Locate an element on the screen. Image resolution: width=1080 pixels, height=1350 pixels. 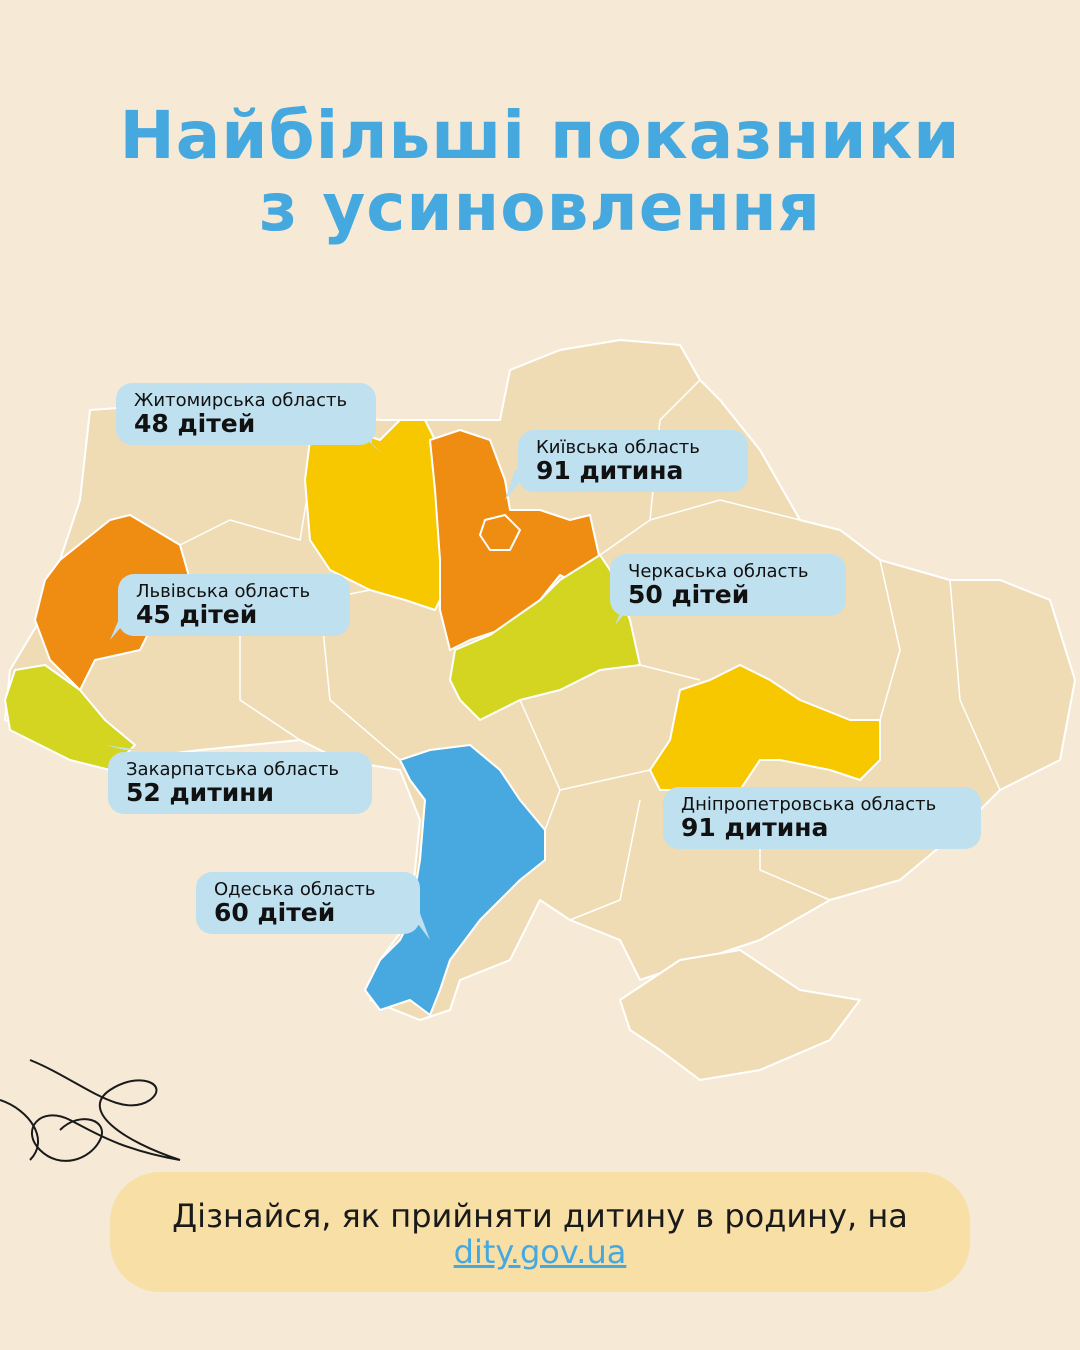
signature-scribble is located at coordinates (90, 1110).